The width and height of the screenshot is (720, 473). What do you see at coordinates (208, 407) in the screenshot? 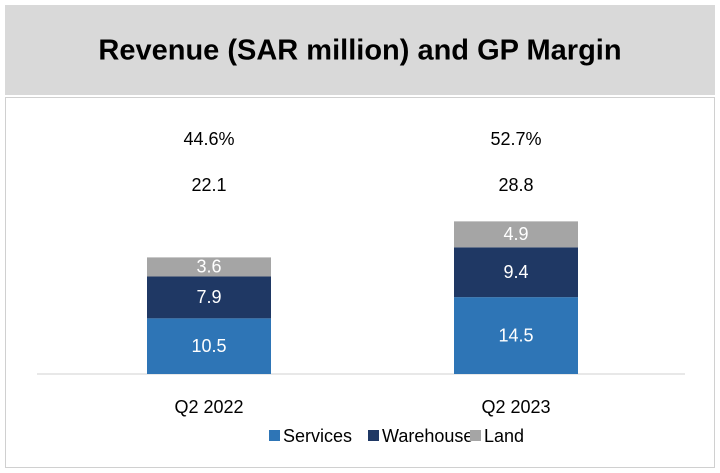
I see `x-tick-label: Q2 2022` at bounding box center [208, 407].